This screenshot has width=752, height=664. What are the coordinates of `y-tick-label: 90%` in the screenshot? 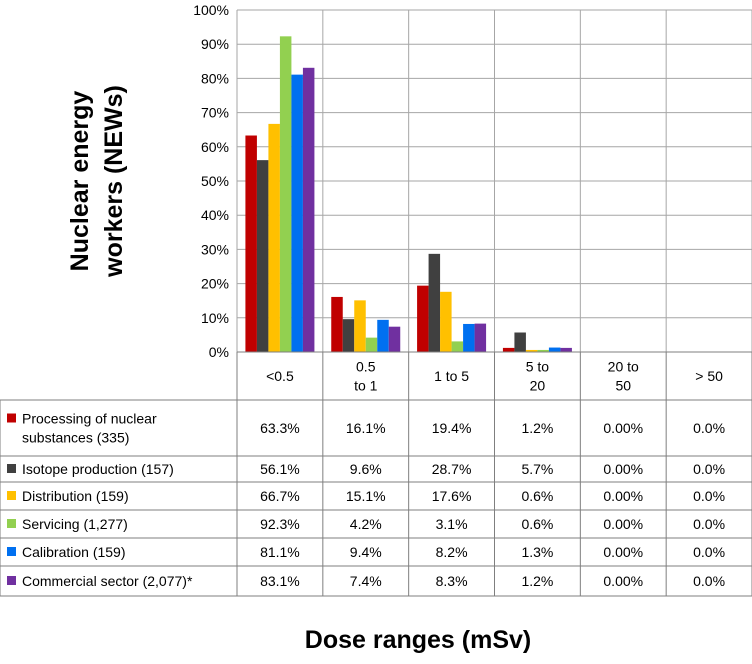 It's located at (215, 44).